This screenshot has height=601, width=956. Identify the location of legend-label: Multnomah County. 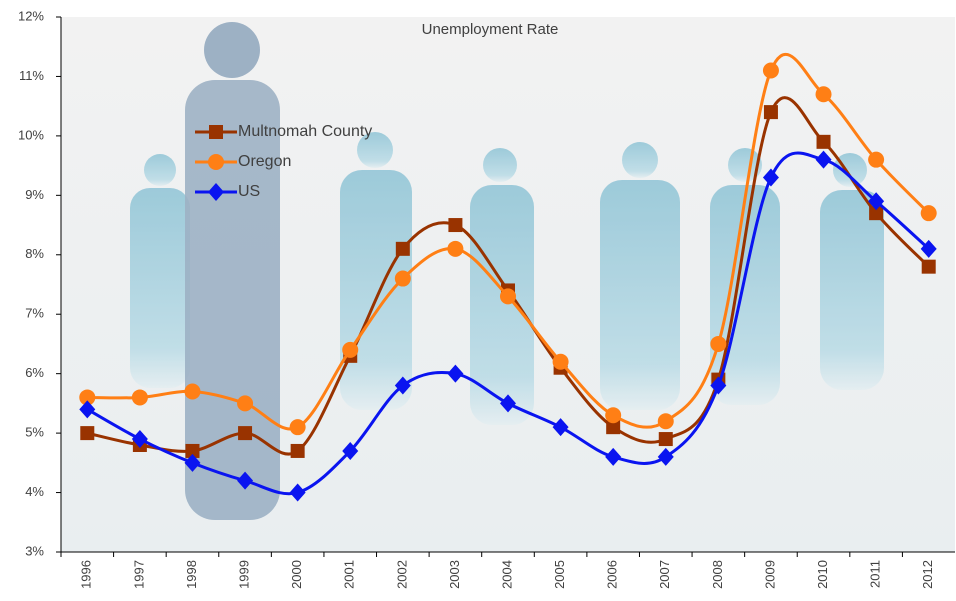
(305, 131).